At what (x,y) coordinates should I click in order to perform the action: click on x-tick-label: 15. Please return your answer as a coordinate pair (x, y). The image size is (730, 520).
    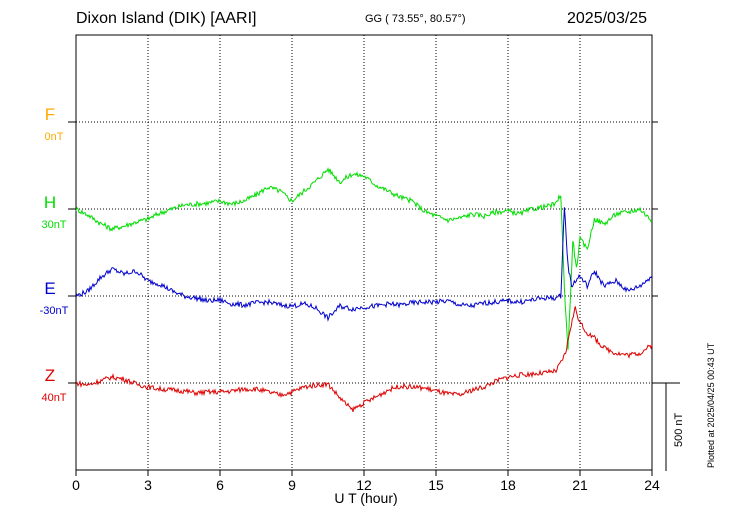
    Looking at the image, I should click on (436, 485).